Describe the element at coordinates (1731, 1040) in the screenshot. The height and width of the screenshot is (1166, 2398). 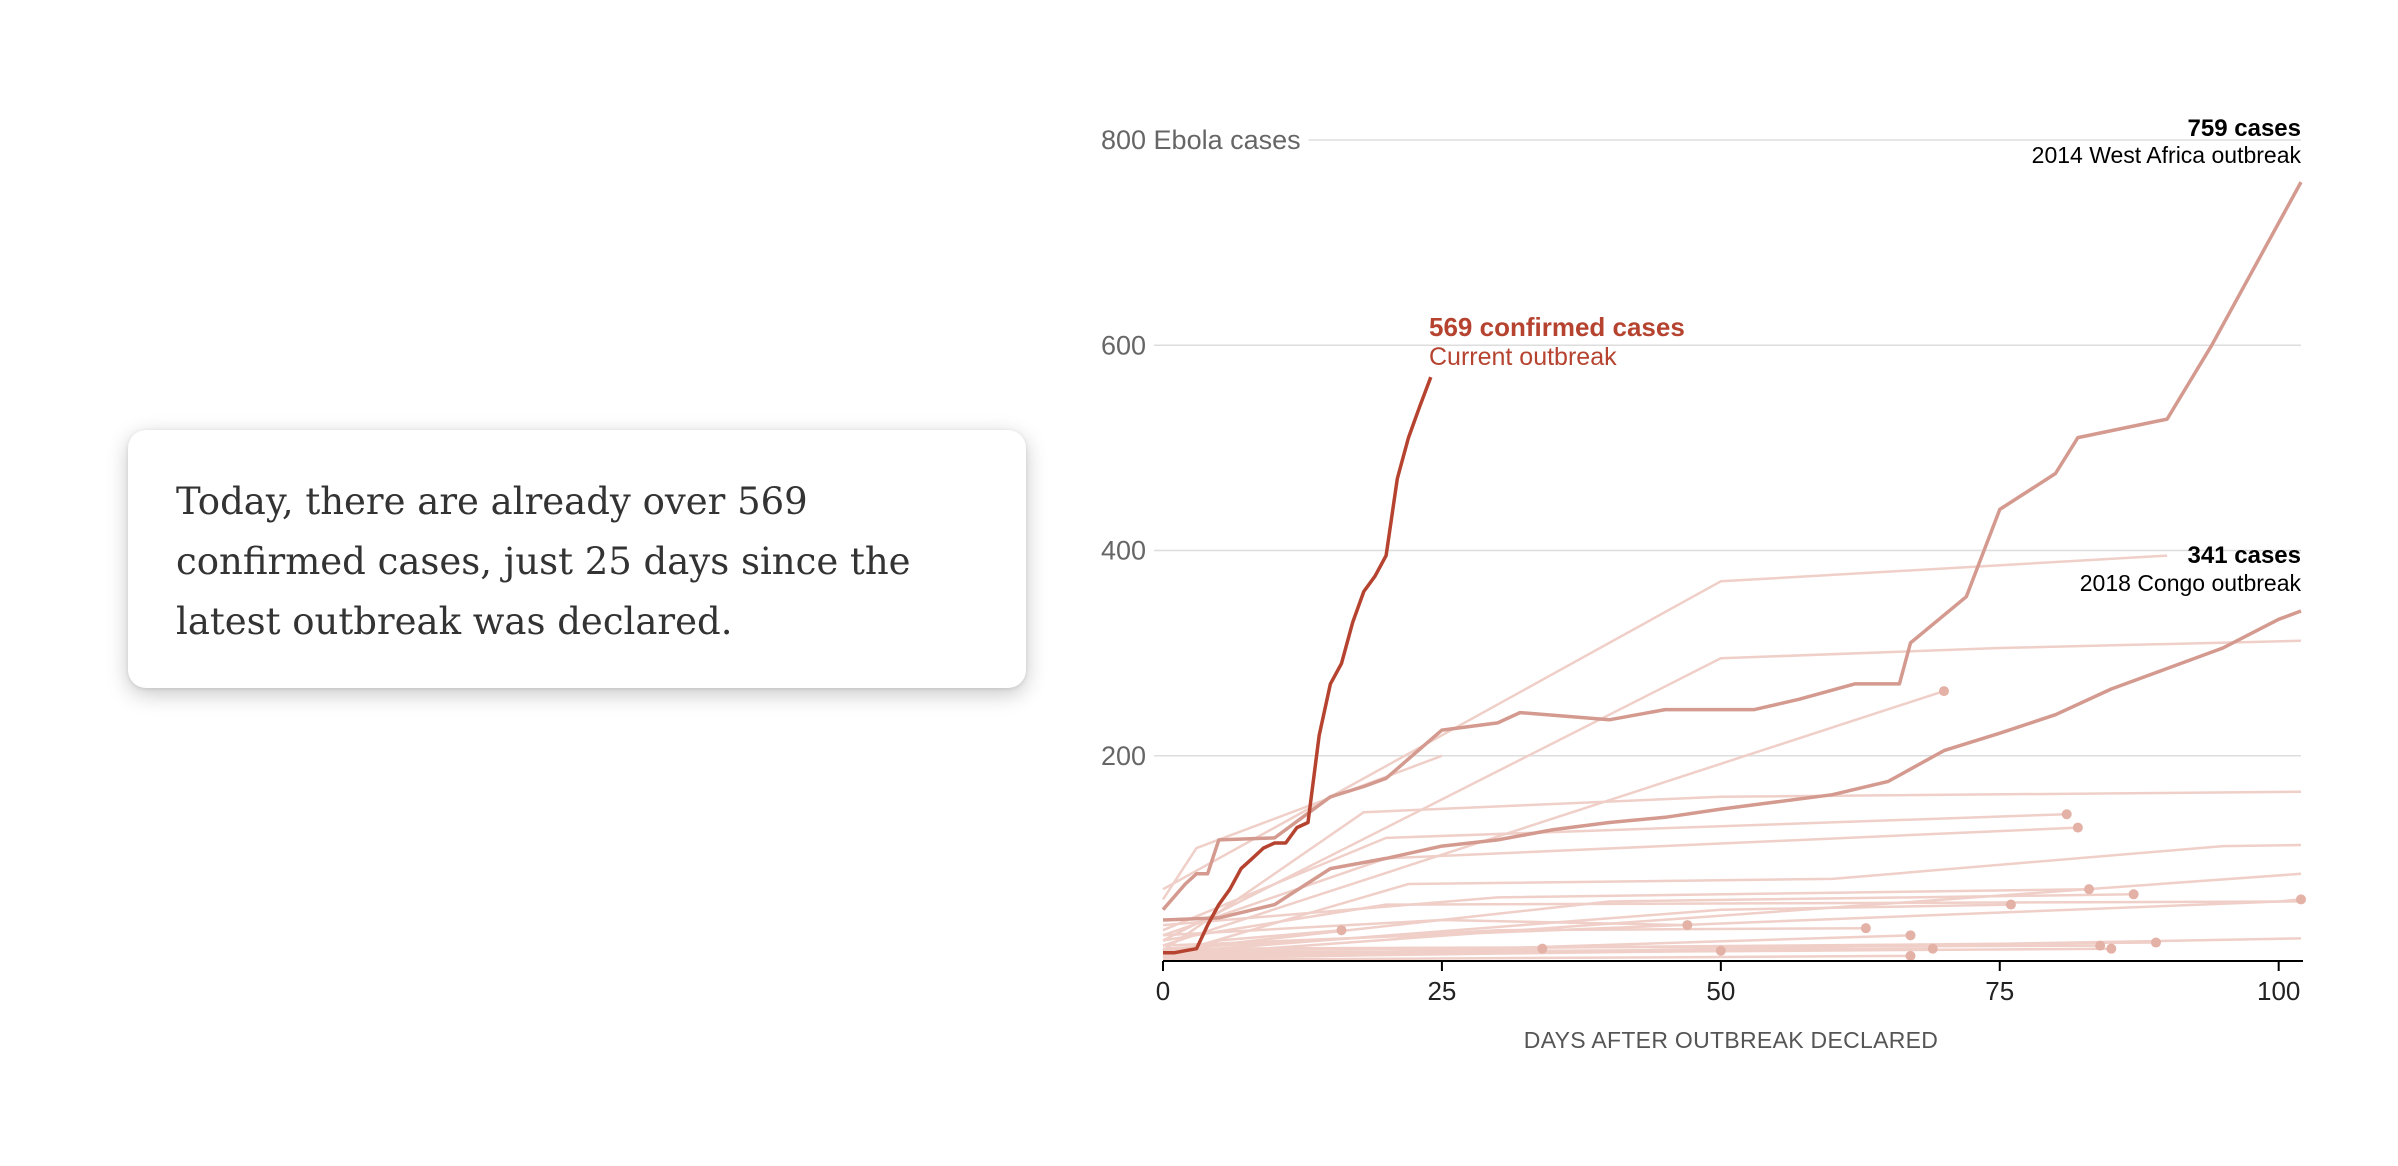
I see `x-axis-title: DAYS AFTER OUTBREAK DECLARED` at that location.